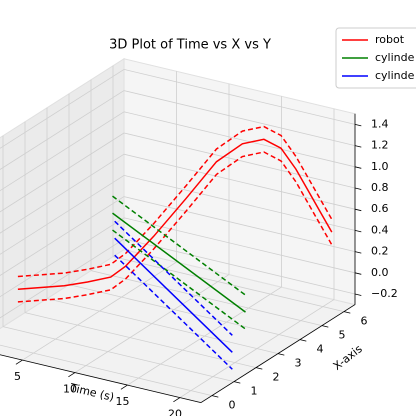 This screenshot has width=416, height=416. Describe the element at coordinates (390, 39) in the screenshot. I see `legend-label: robot` at that location.